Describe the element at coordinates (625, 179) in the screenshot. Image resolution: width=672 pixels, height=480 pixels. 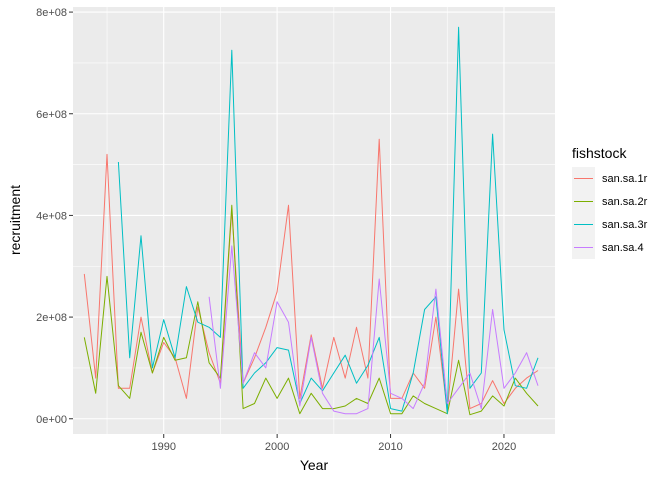
I see `legend-label: san.sa.1r` at that location.